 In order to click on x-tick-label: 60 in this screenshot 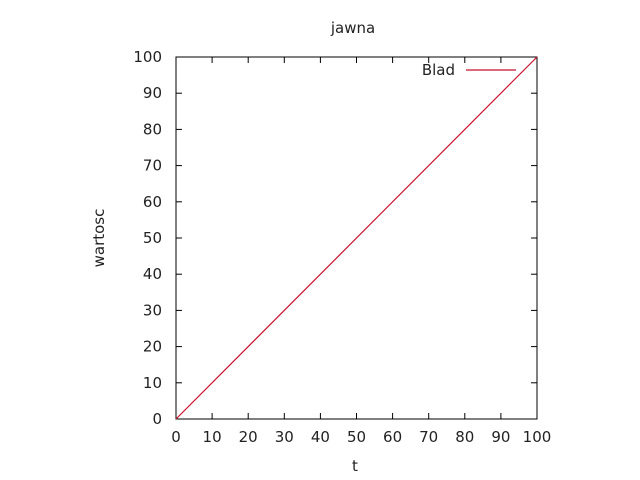, I will do `click(392, 437)`.